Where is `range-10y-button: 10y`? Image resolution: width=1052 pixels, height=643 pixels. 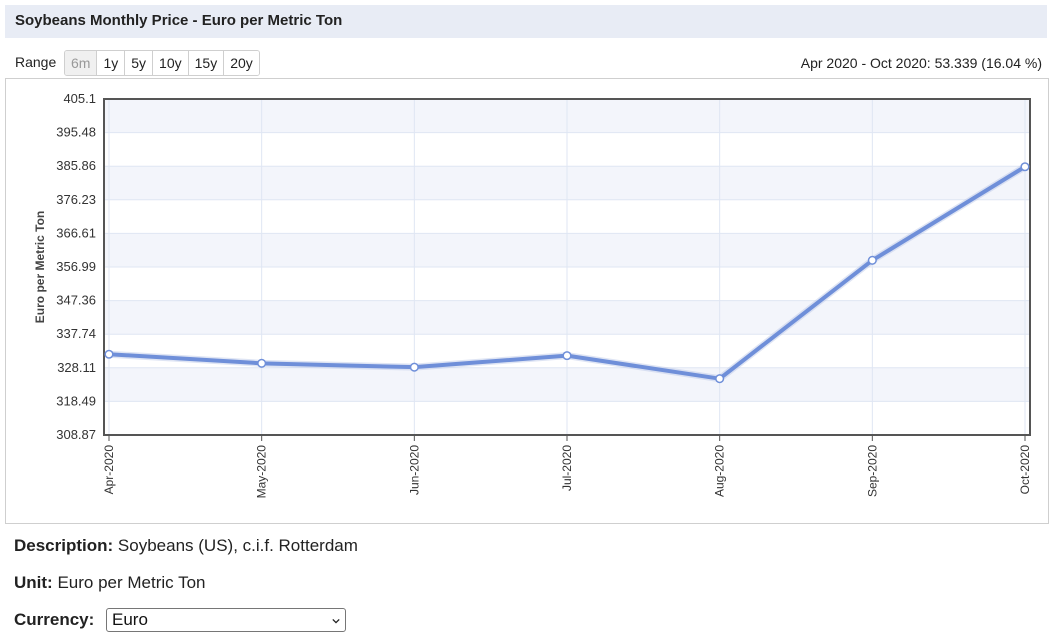 range-10y-button: 10y is located at coordinates (171, 63).